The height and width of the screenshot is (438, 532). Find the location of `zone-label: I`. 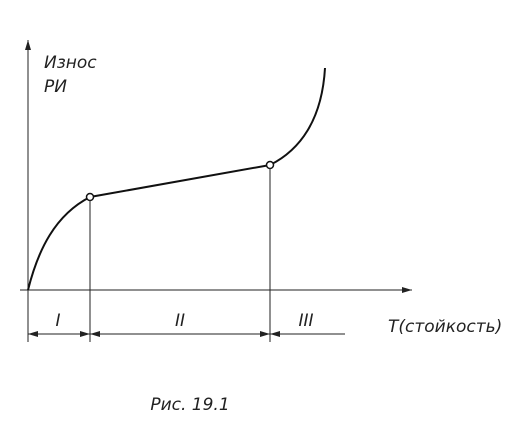

zone-label: I is located at coordinates (57, 321).